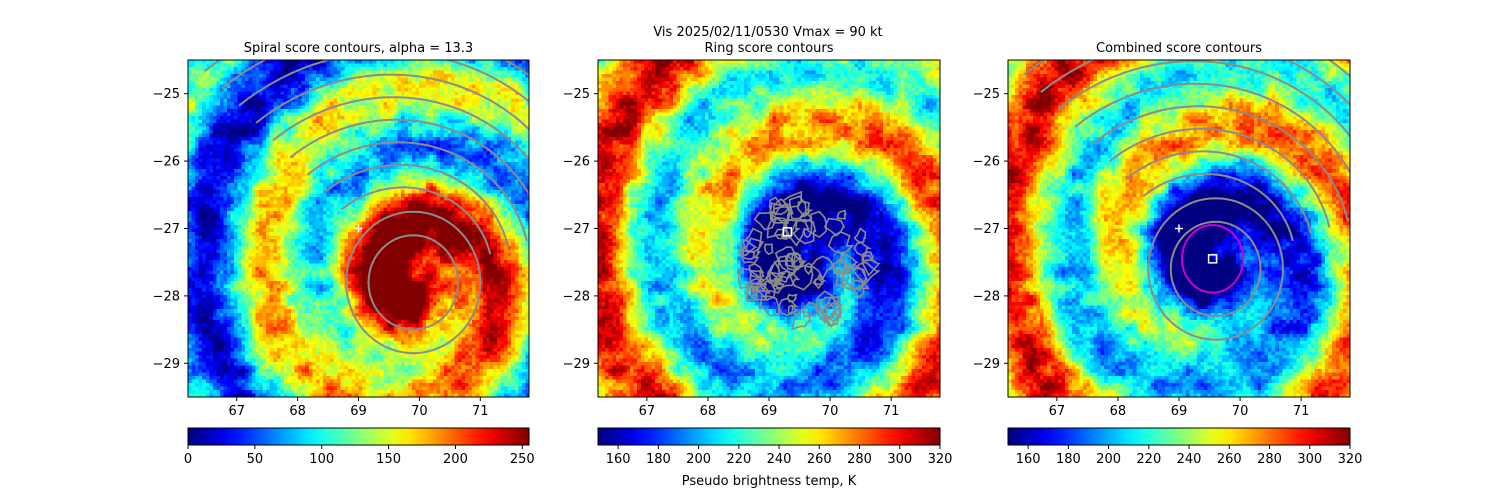  What do you see at coordinates (768, 48) in the screenshot?
I see `panel-title: Ring score contours` at bounding box center [768, 48].